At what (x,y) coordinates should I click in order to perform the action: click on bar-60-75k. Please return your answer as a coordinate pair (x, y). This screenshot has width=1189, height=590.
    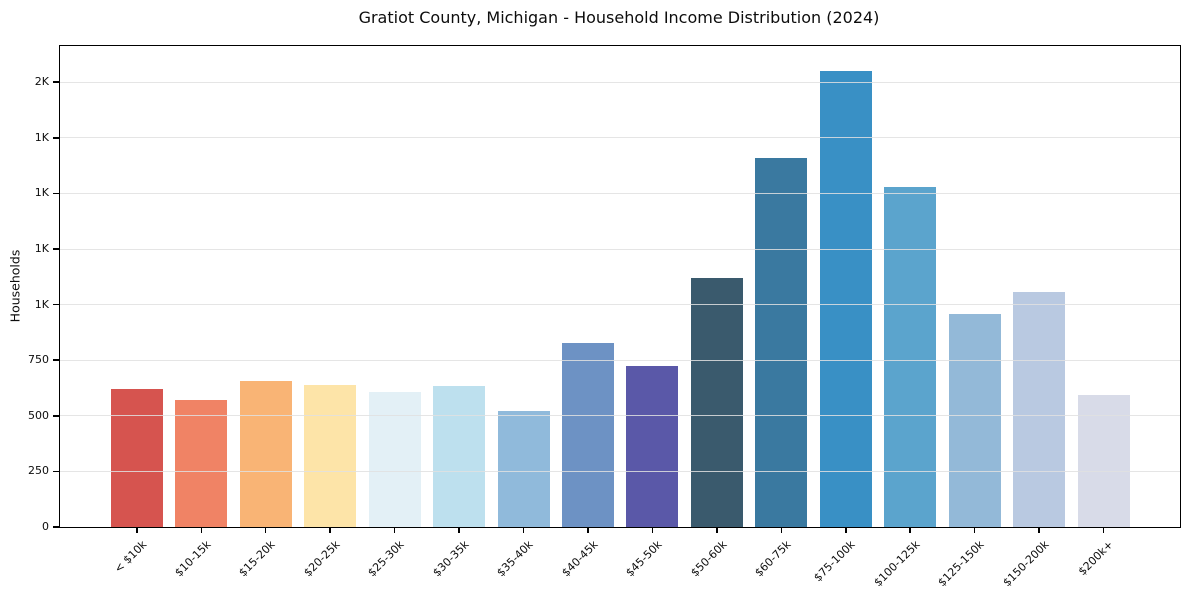
    Looking at the image, I should click on (781, 342).